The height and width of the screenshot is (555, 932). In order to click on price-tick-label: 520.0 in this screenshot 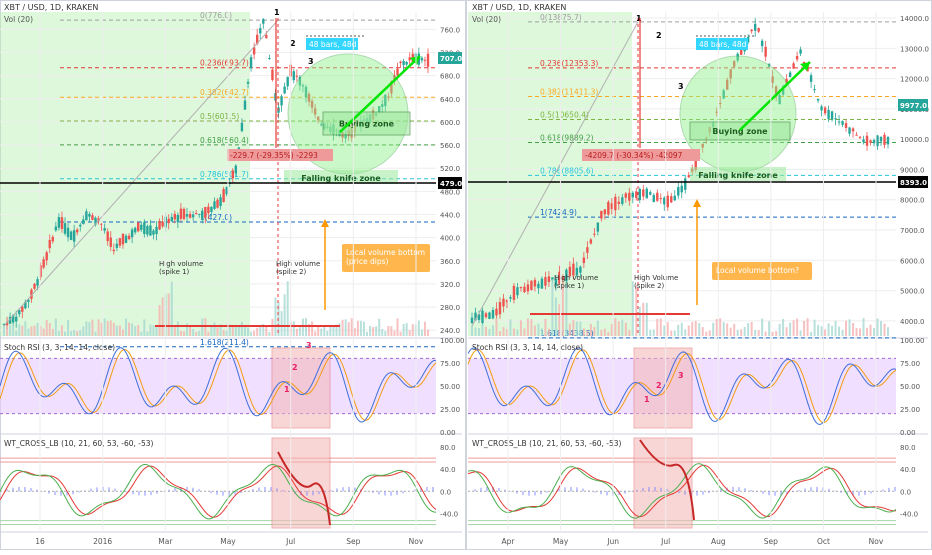, I will do `click(450, 169)`.